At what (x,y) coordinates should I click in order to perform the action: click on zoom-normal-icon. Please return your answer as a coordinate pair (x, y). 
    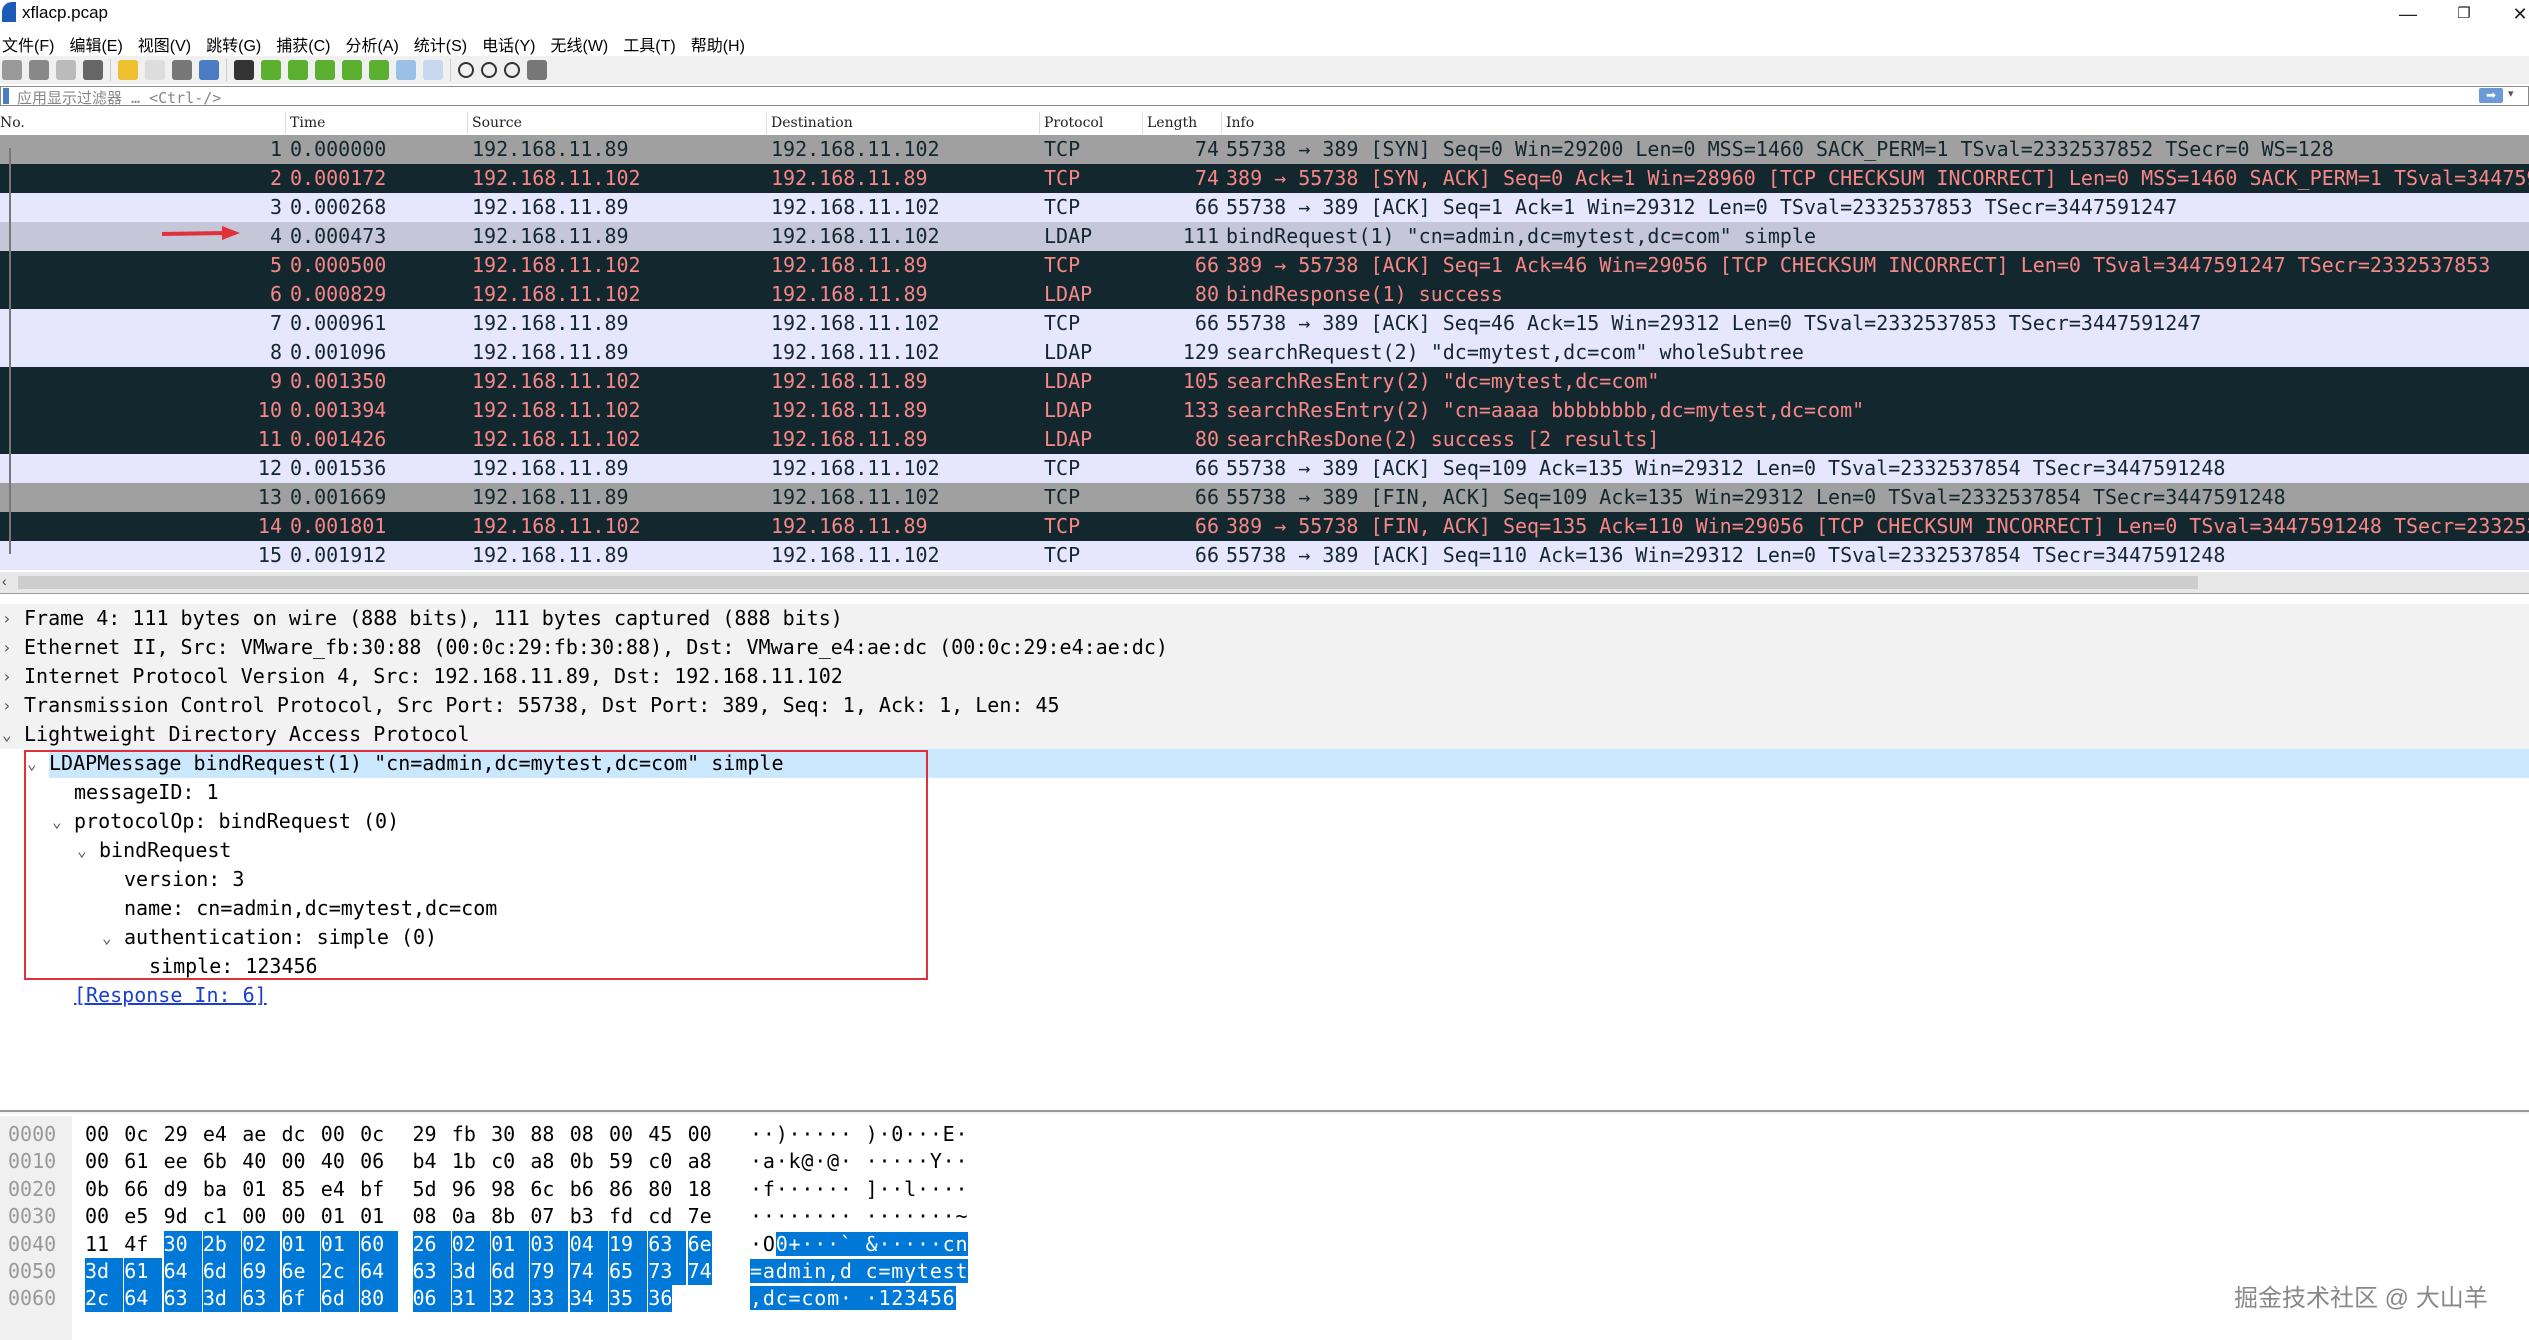
    Looking at the image, I should click on (512, 70).